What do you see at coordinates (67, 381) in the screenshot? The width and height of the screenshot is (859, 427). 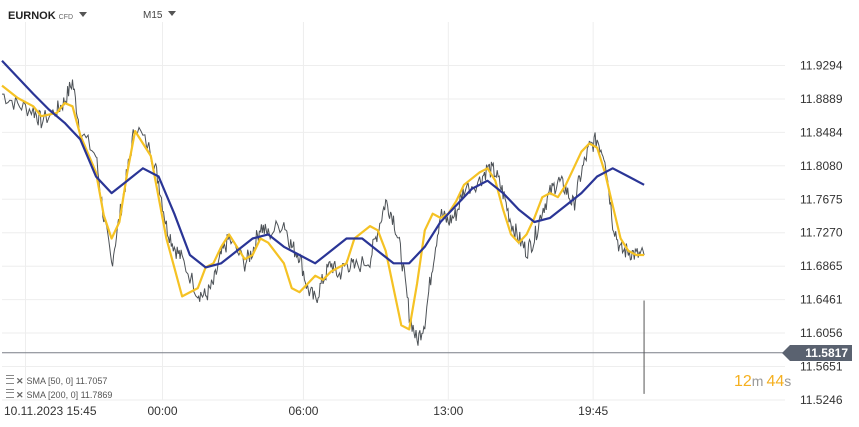 I see `legend-label: SMA [50, 0] 11.7057` at bounding box center [67, 381].